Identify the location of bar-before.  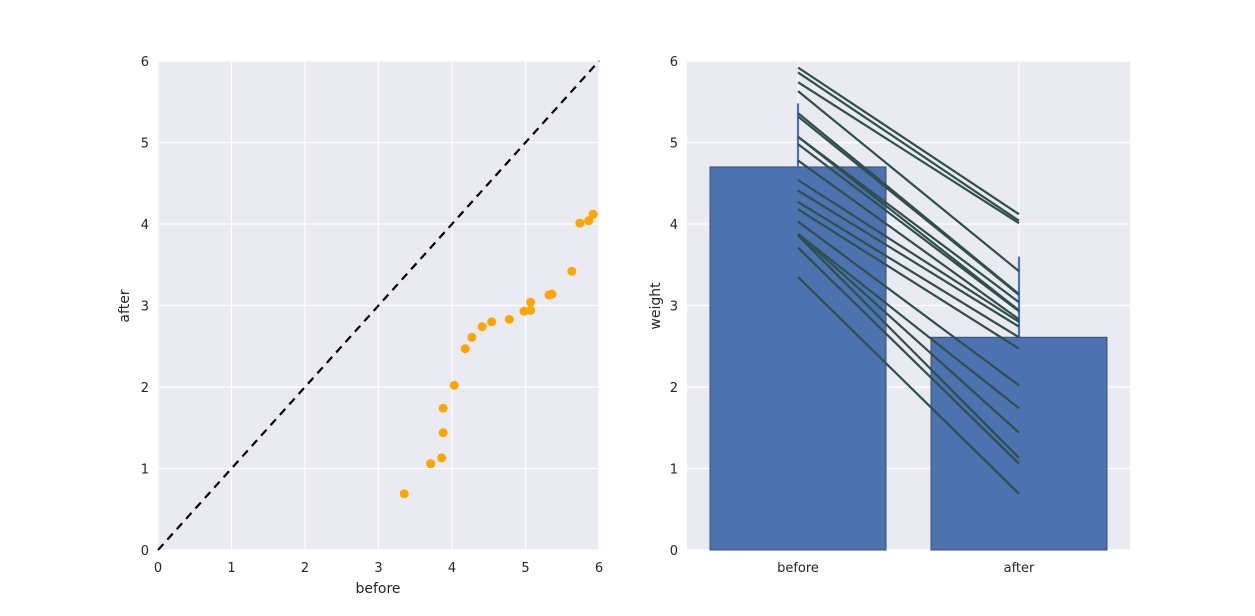
(798, 358).